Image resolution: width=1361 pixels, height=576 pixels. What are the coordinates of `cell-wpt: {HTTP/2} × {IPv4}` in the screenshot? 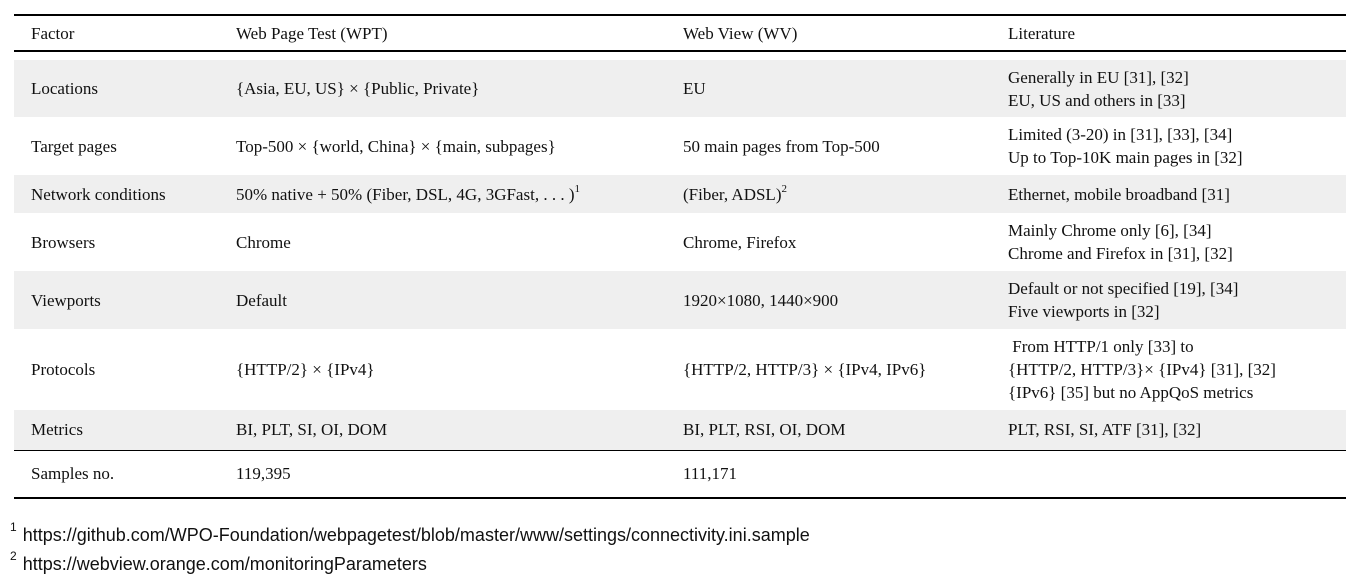 It's located at (305, 369).